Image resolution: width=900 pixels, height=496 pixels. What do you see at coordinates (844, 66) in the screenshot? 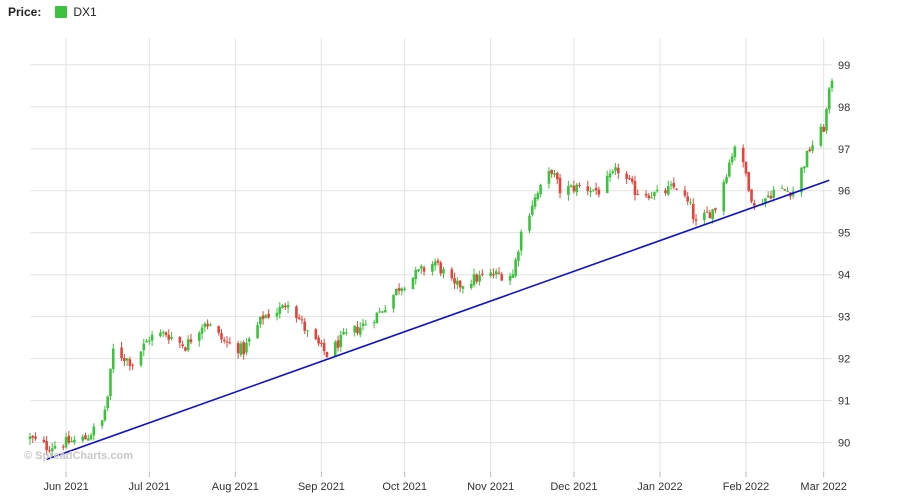
I see `y-tick-label: 99` at bounding box center [844, 66].